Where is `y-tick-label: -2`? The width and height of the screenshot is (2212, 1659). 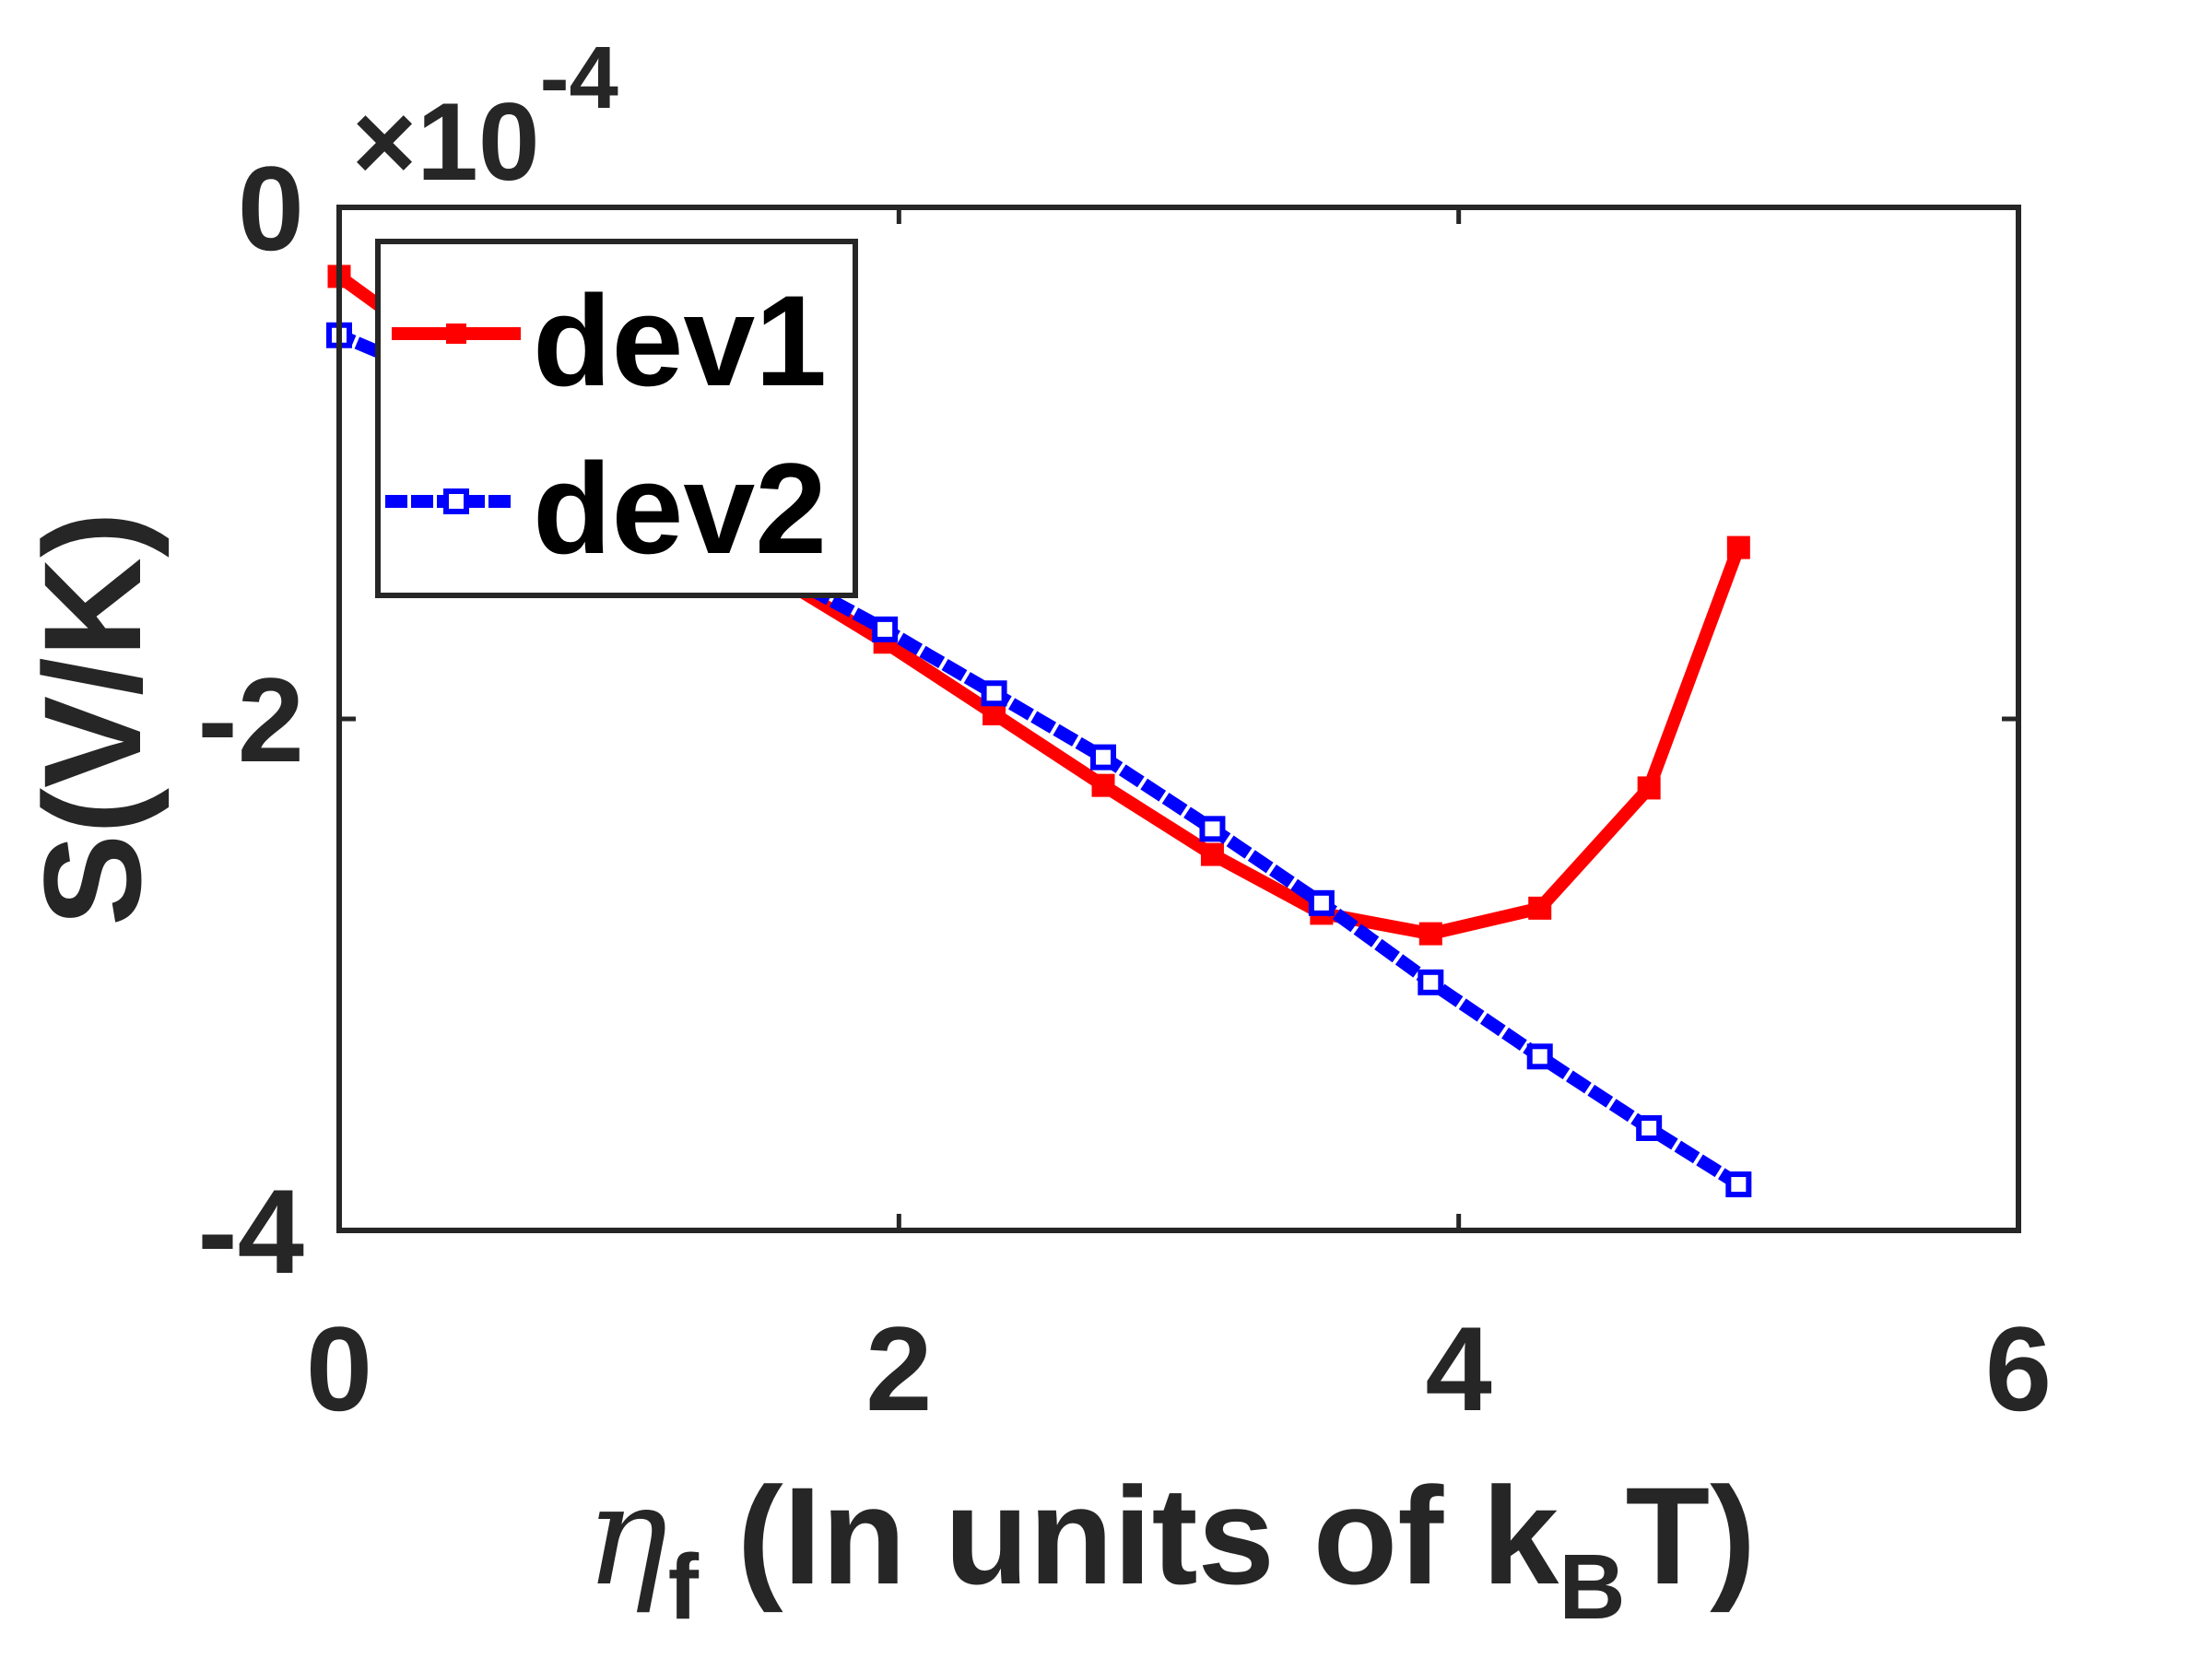
y-tick-label: -2 is located at coordinates (250, 720).